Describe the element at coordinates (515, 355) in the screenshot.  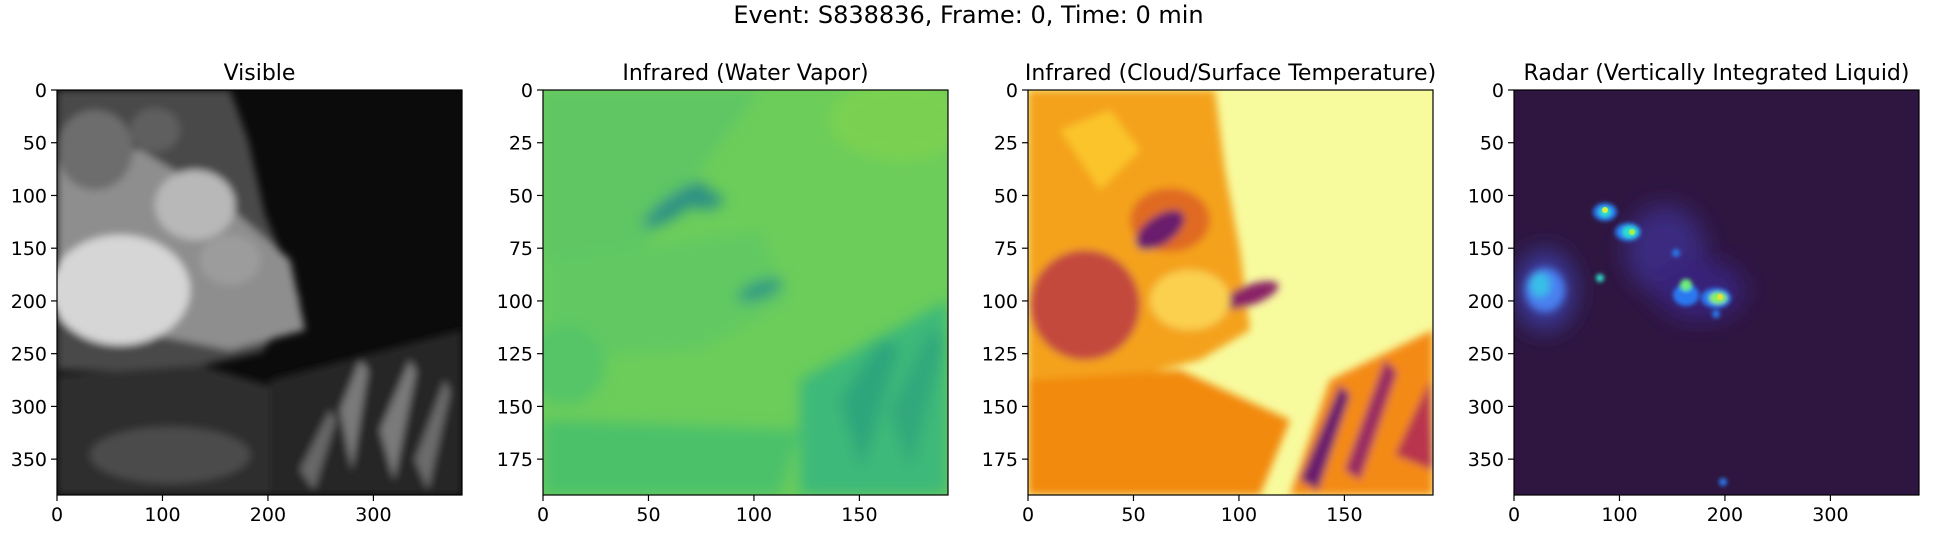
I see `water-vapor-y-tick-label: 125` at that location.